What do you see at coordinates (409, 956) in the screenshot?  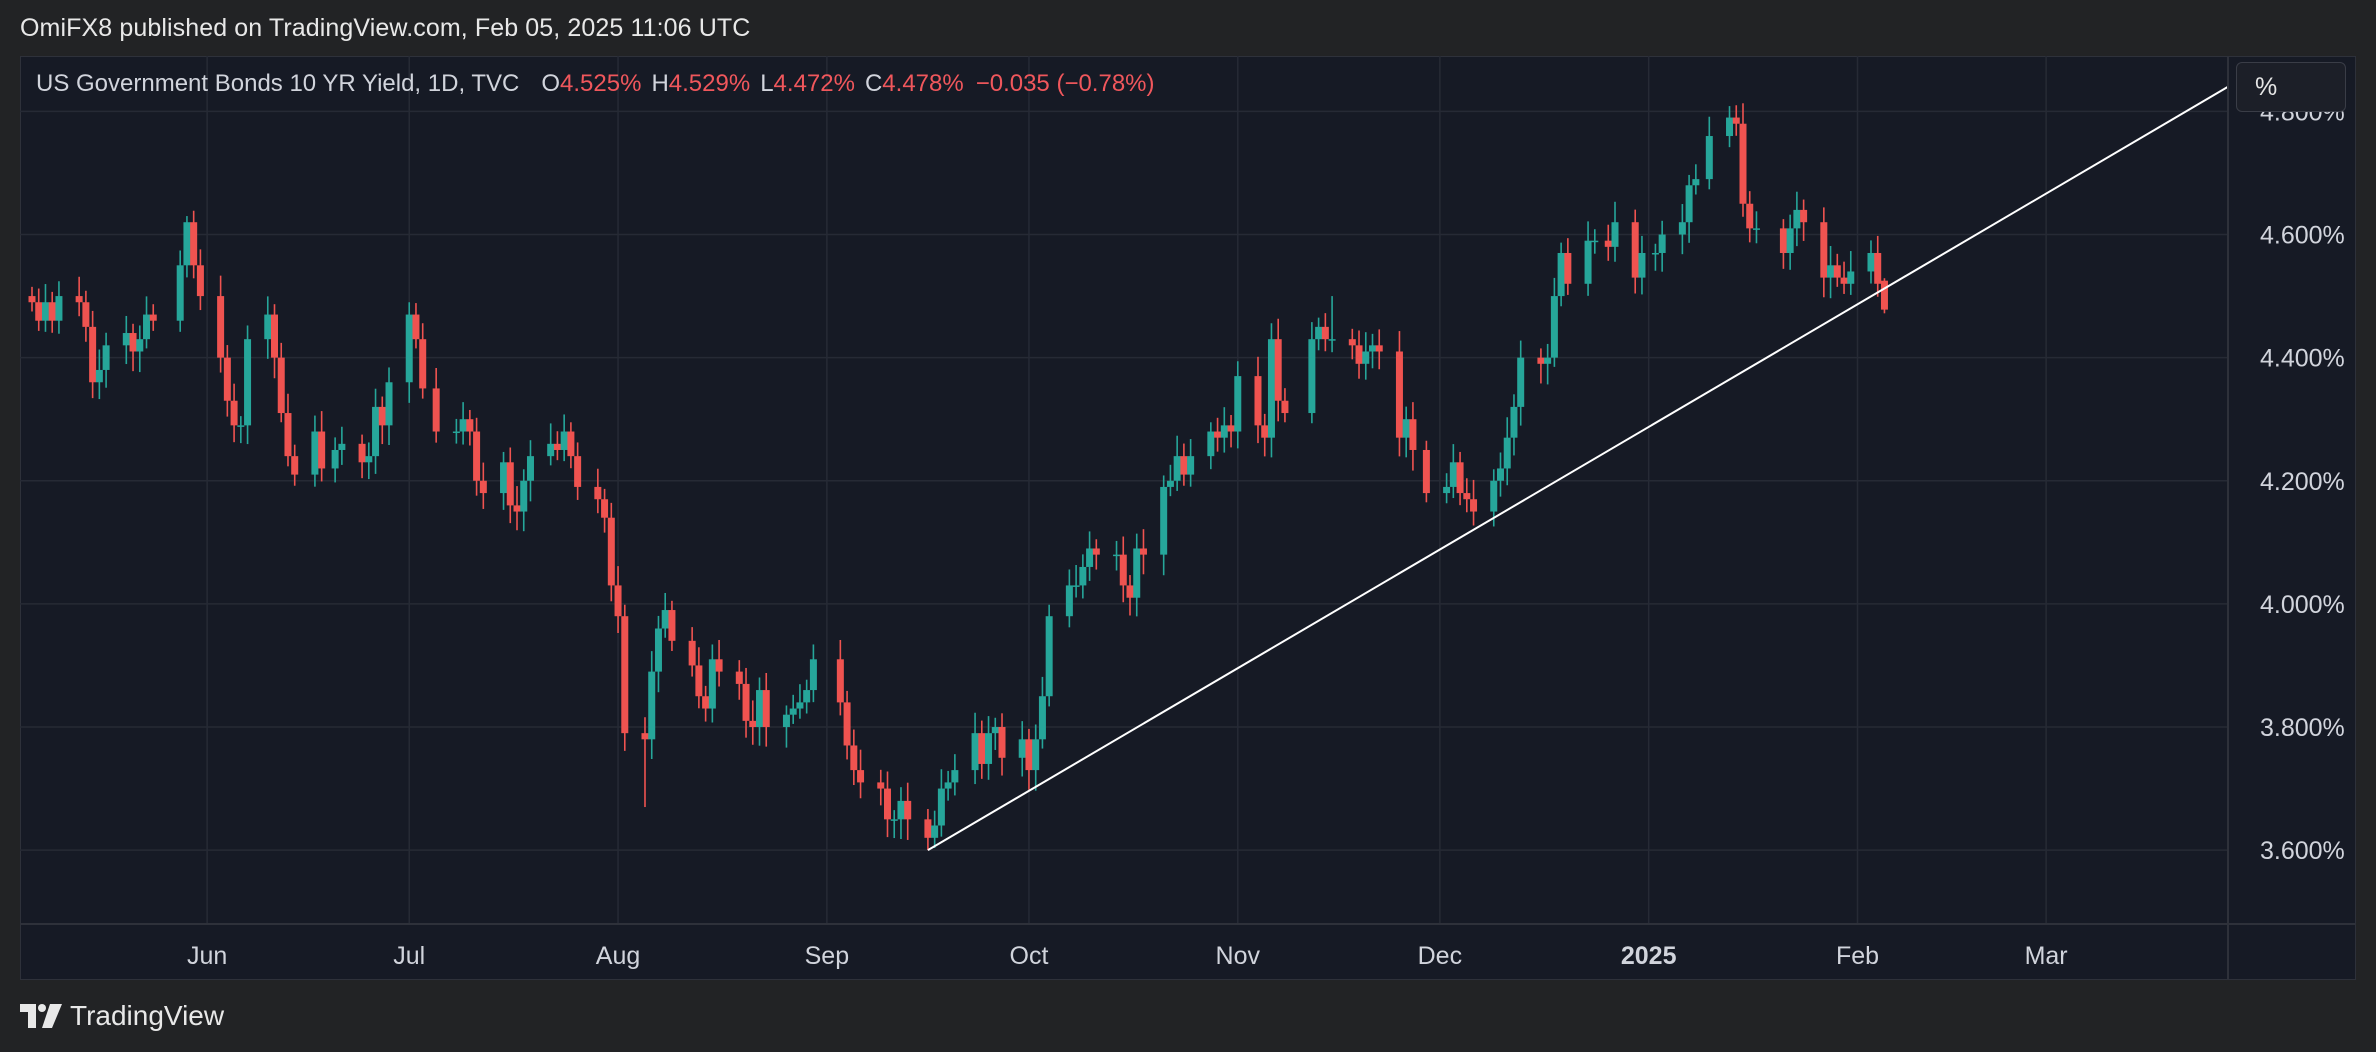 I see `x-tick-label: Jul` at bounding box center [409, 956].